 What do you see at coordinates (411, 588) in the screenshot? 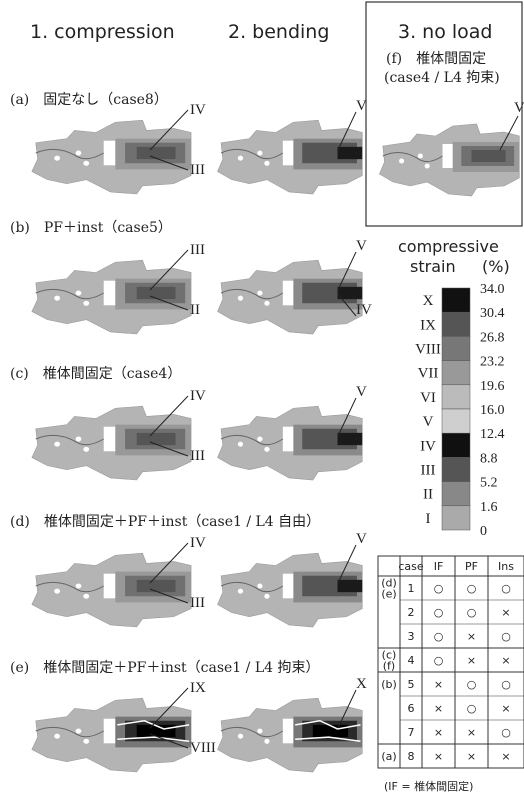
I see `table-cell: 1` at bounding box center [411, 588].